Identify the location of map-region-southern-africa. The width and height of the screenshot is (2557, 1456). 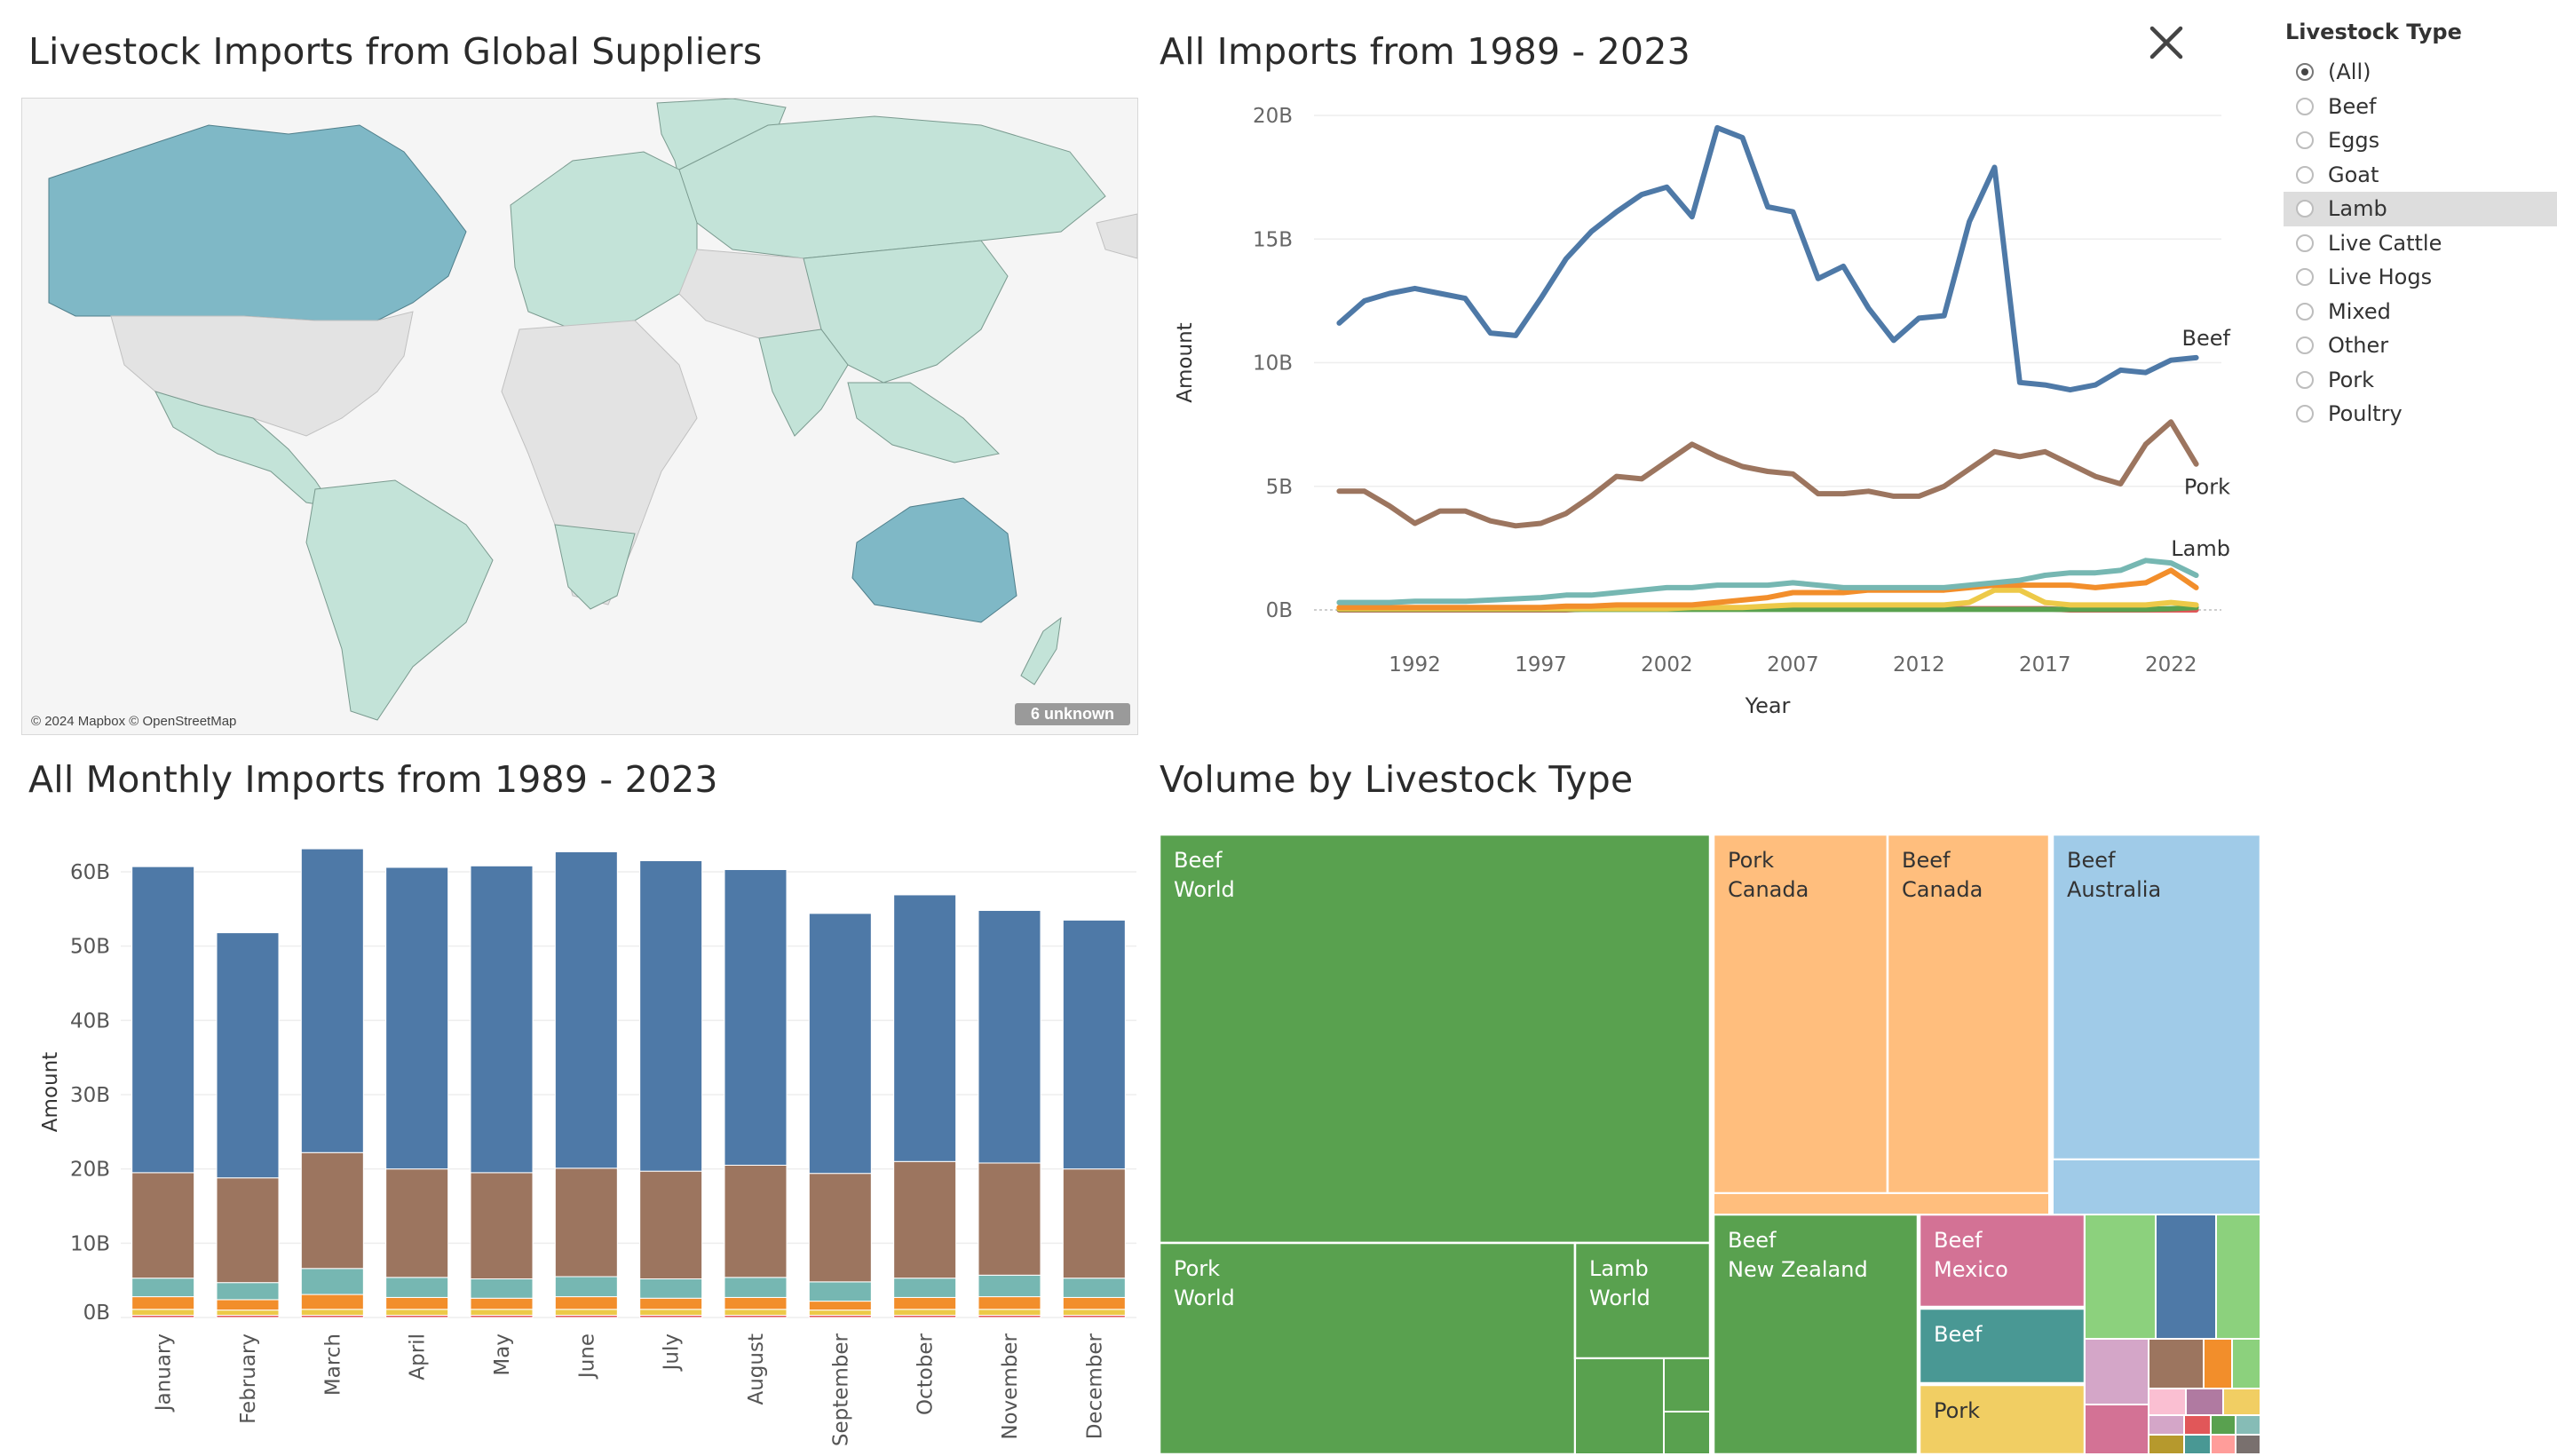
(595, 567).